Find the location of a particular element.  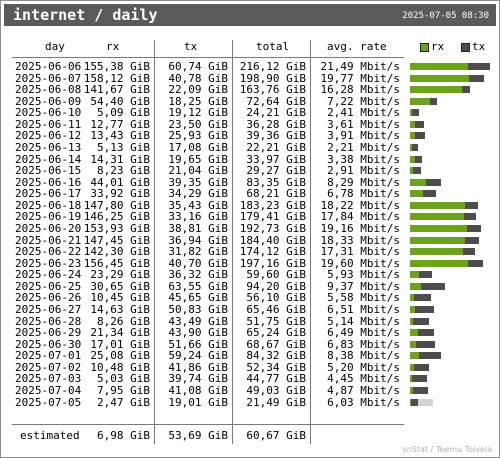

rx-cell: 14,31 GiB is located at coordinates (120, 159).